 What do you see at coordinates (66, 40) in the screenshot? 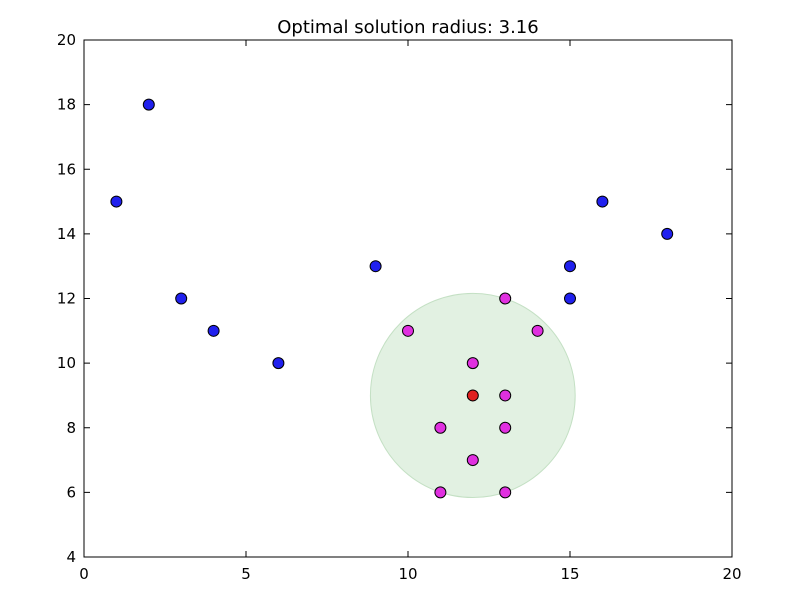
I see `y-tick-label: 20` at bounding box center [66, 40].